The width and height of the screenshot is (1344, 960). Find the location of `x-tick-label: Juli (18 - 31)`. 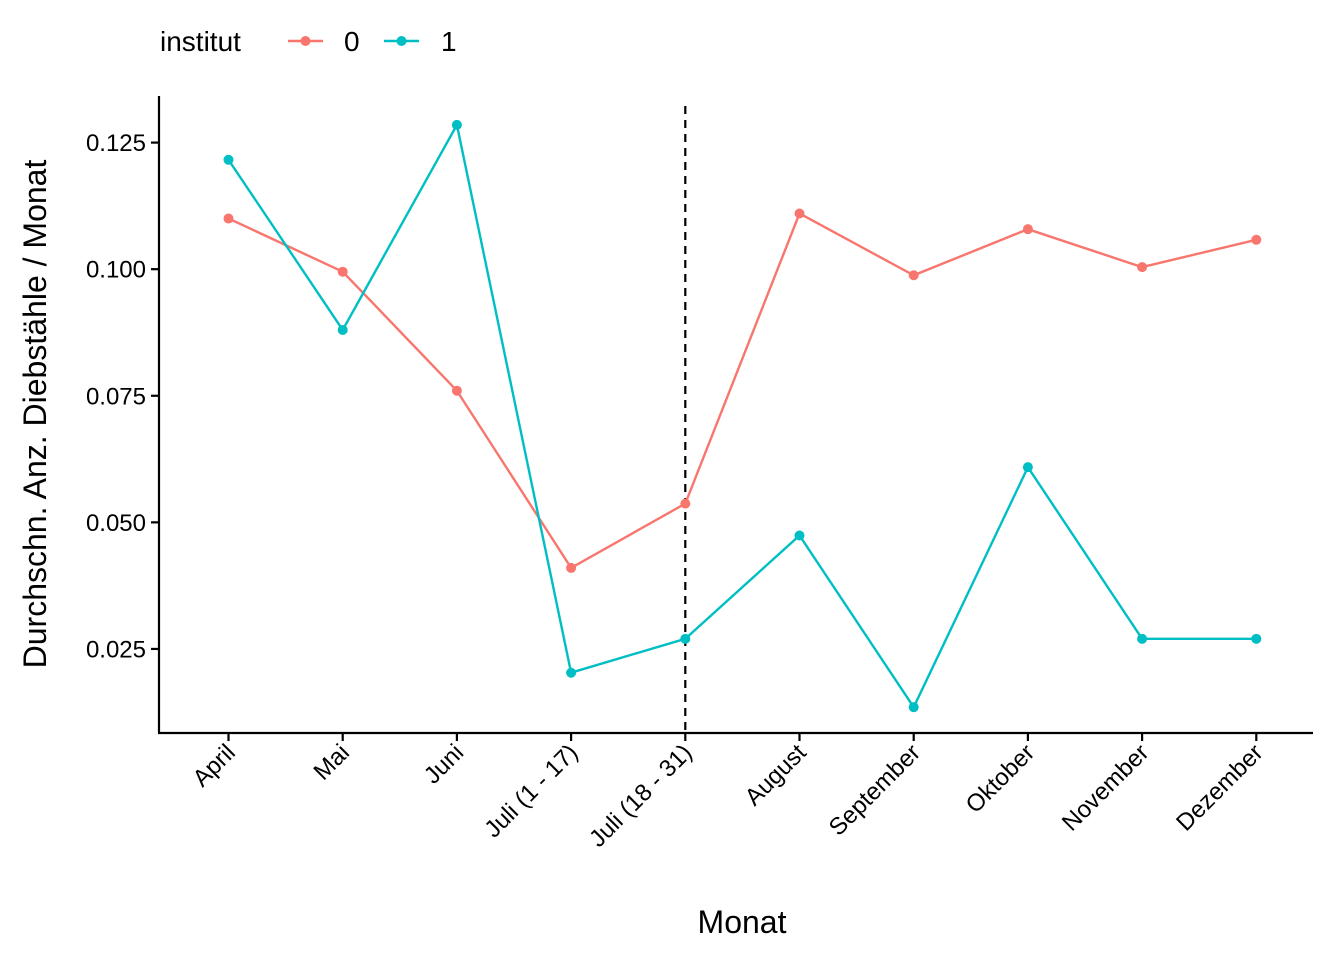

x-tick-label: Juli (18 - 31) is located at coordinates (640, 795).